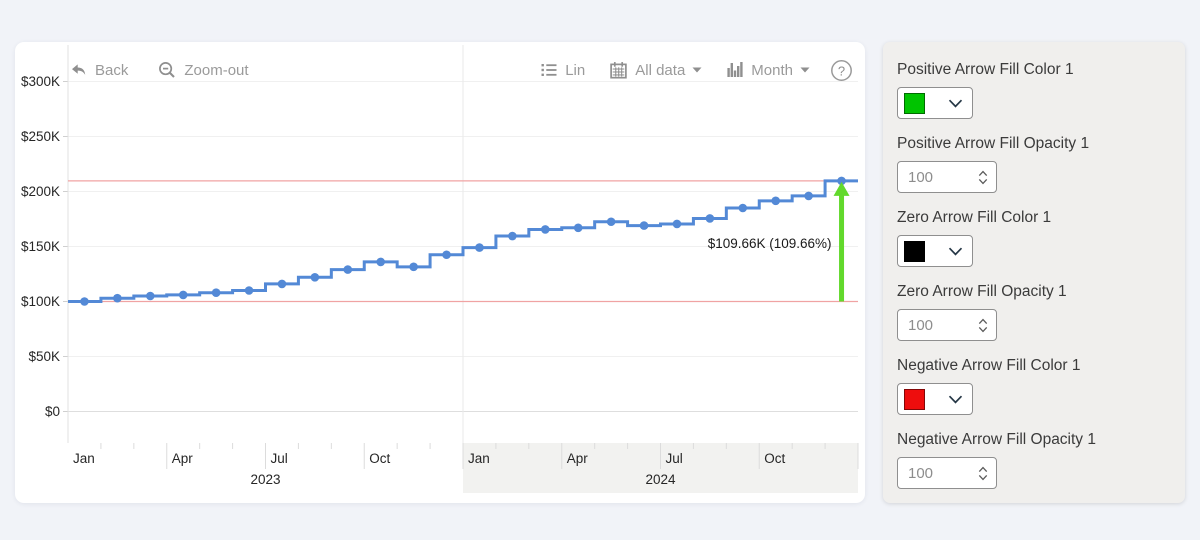 Image resolution: width=1200 pixels, height=540 pixels. Describe the element at coordinates (575, 70) in the screenshot. I see `lin-label: Lin` at that location.